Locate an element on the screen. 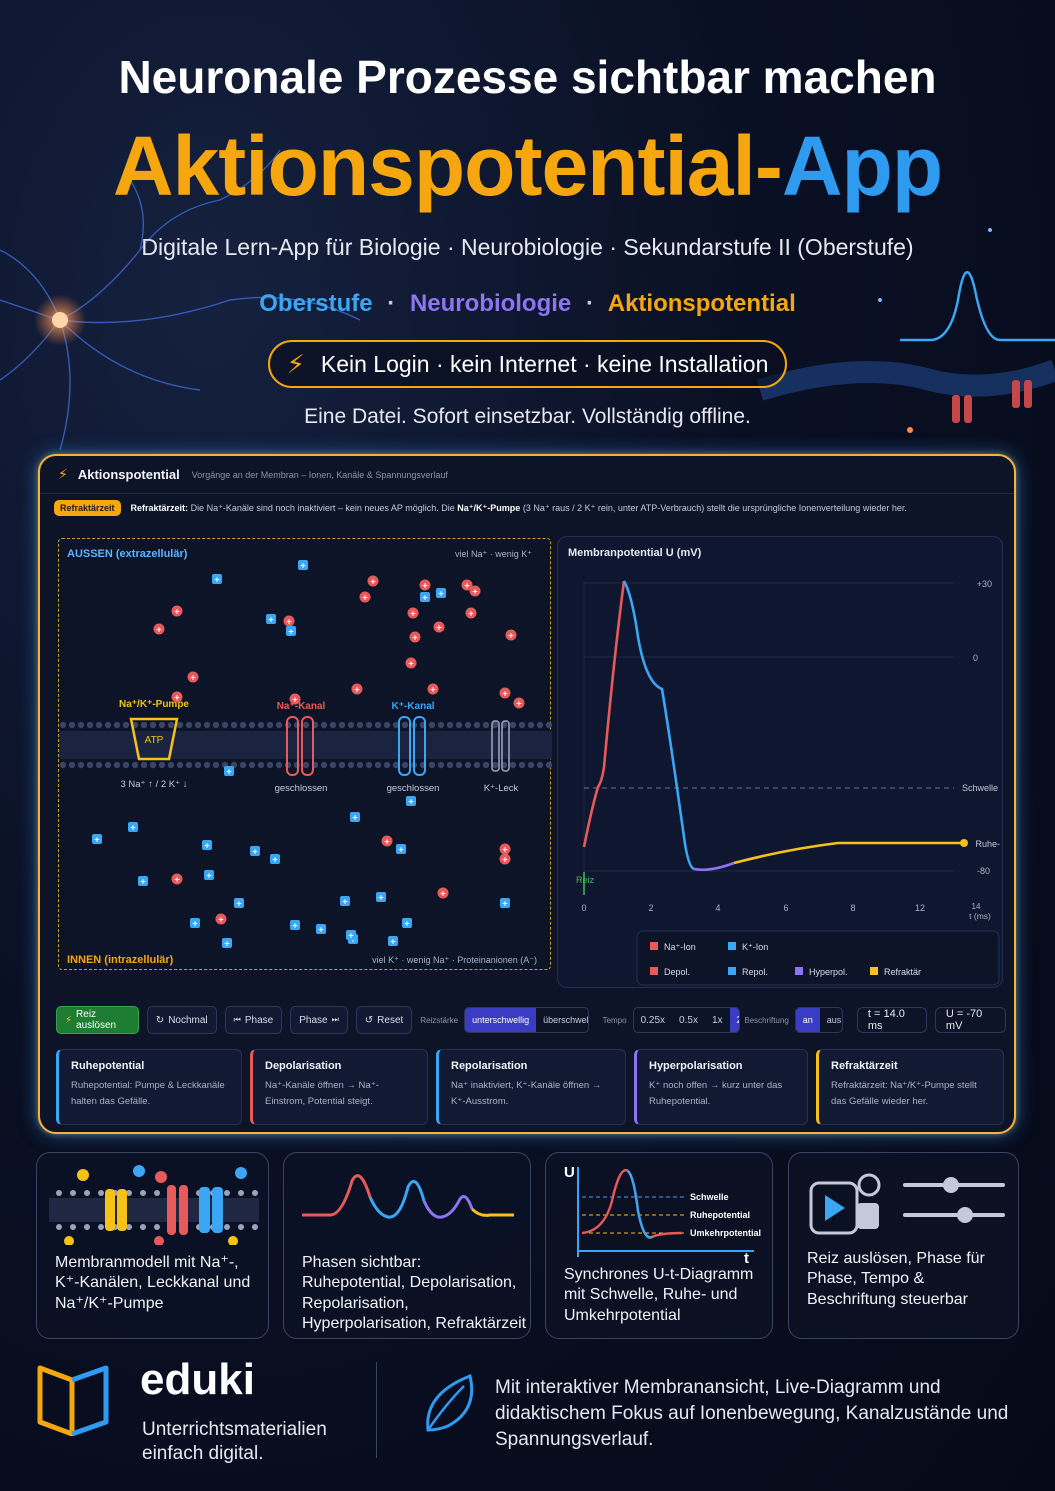  strength-subthreshold: unterschwellig is located at coordinates (501, 1020).